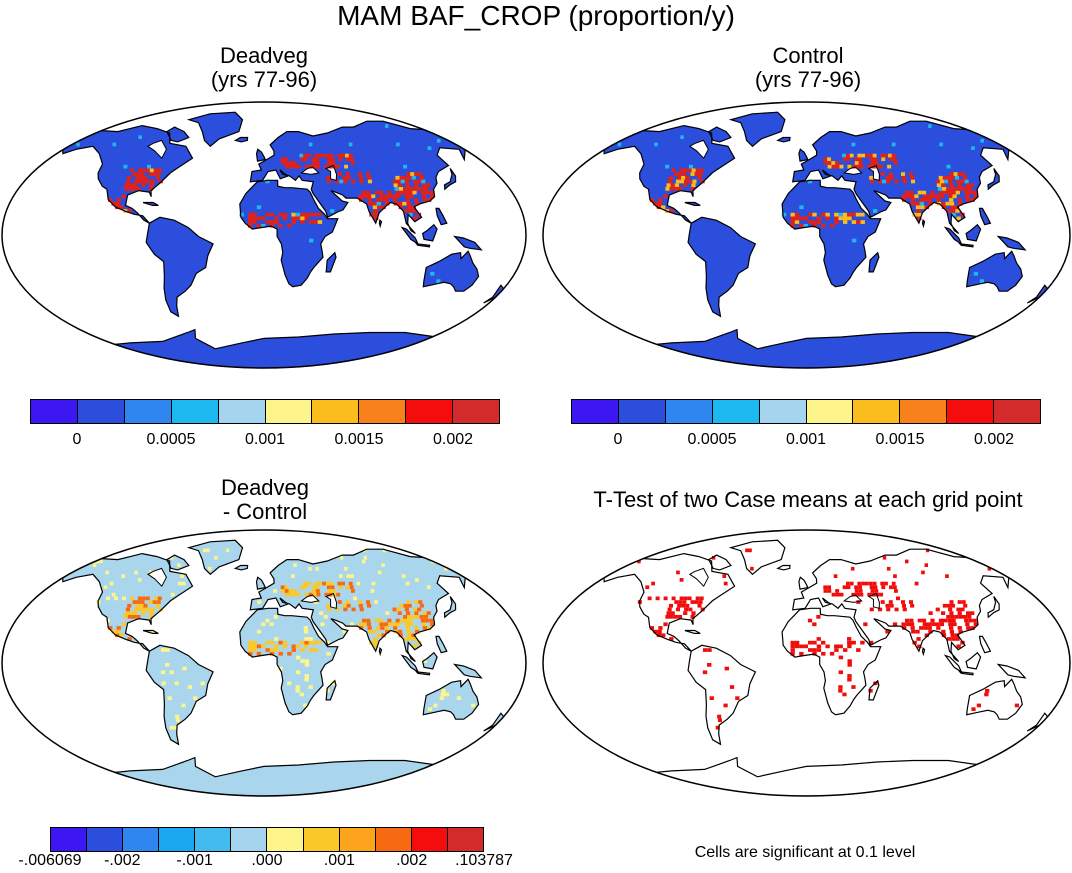 The width and height of the screenshot is (1072, 873). Describe the element at coordinates (101, 411) in the screenshot. I see `colorbar-swatch` at that location.